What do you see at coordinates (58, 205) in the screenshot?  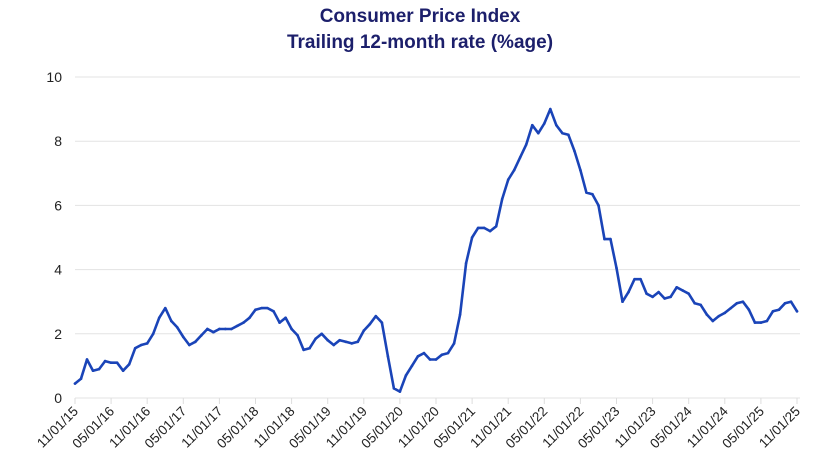 I see `y-tick-label: 6` at bounding box center [58, 205].